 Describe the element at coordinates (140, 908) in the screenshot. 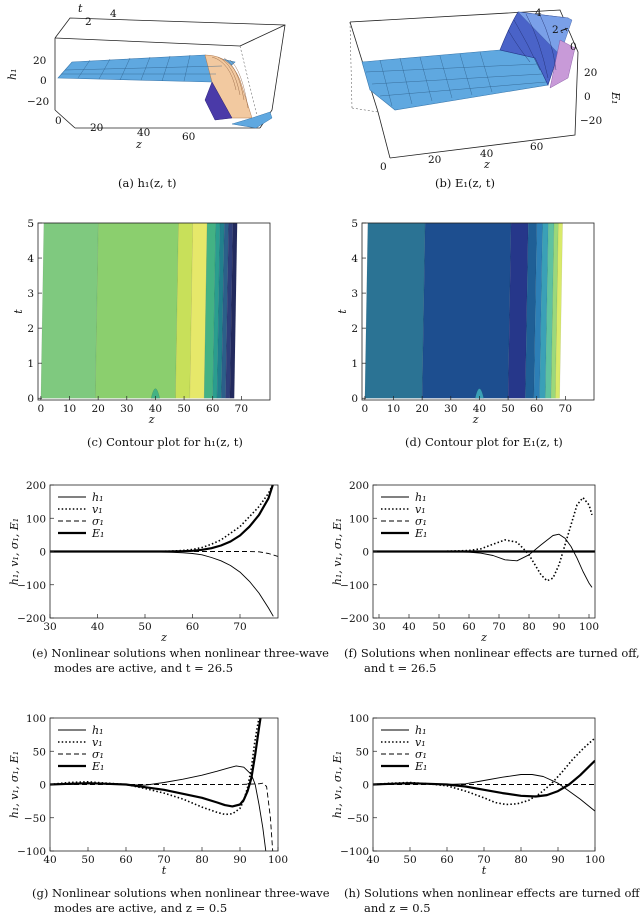

I see `caption-g-line2: modes are active, and z = 0.5` at that location.